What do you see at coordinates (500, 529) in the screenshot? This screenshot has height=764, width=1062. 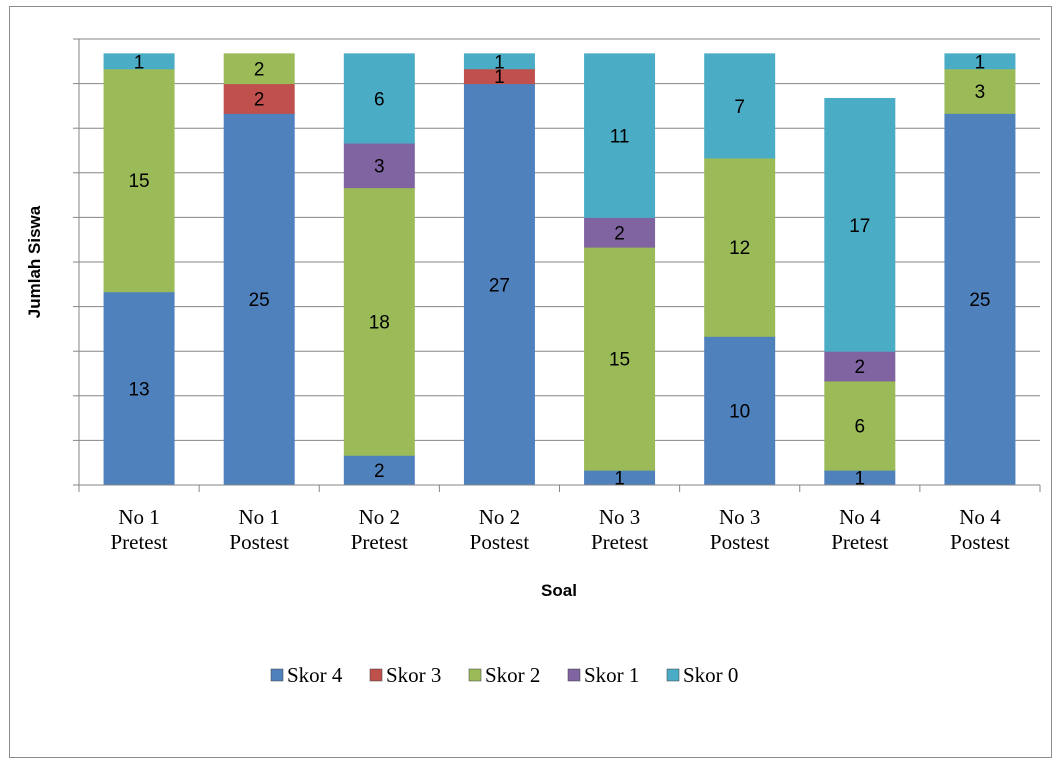 I see `x-tick-label: No 2 Postest` at bounding box center [500, 529].